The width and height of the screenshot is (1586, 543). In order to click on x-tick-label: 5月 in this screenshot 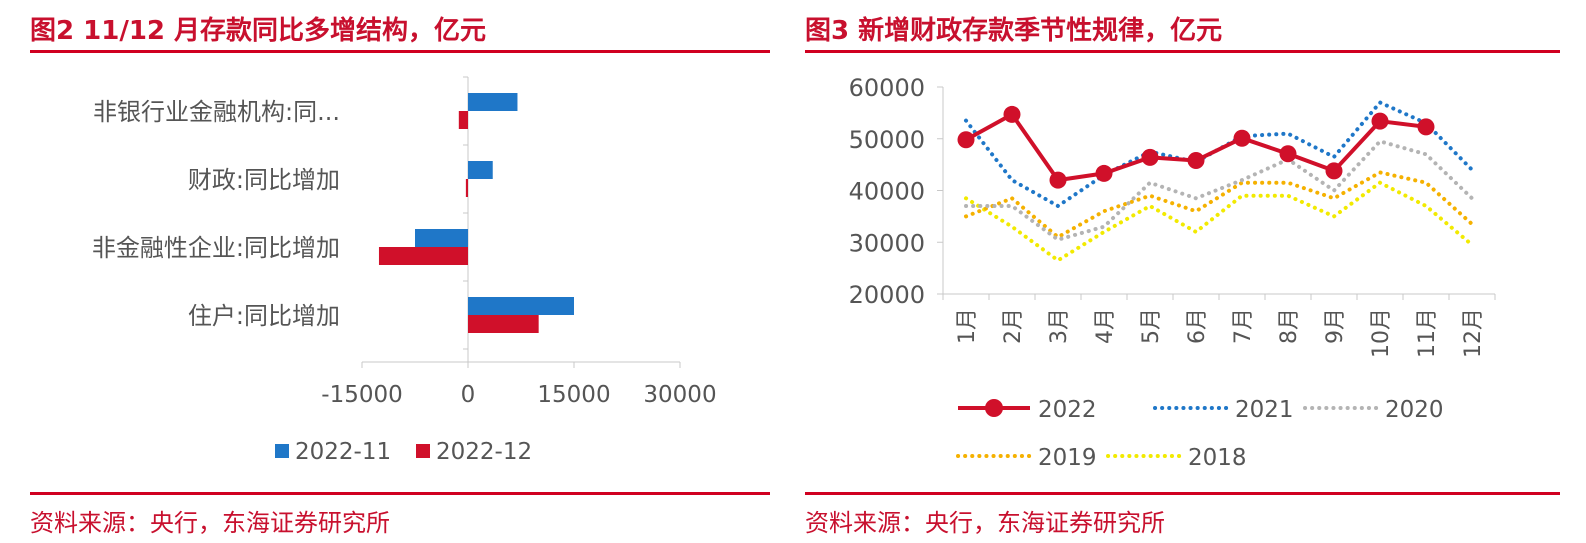, I will do `click(1151, 326)`.